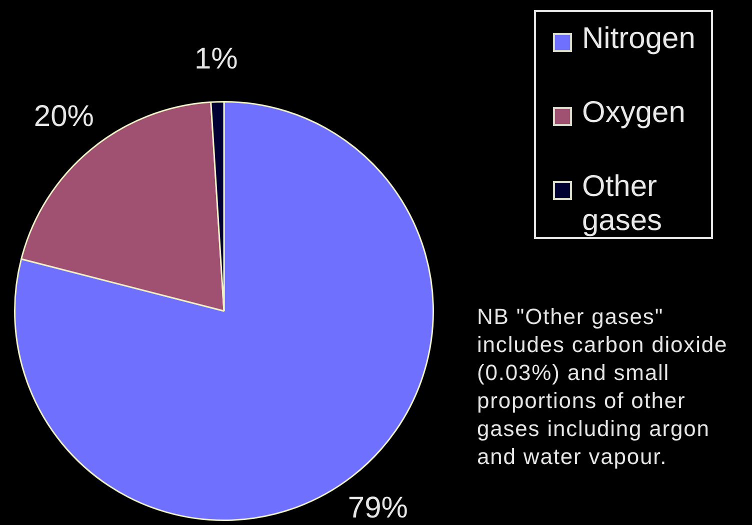 This screenshot has height=525, width=752. What do you see at coordinates (216, 59) in the screenshot?
I see `data-label: 1%` at bounding box center [216, 59].